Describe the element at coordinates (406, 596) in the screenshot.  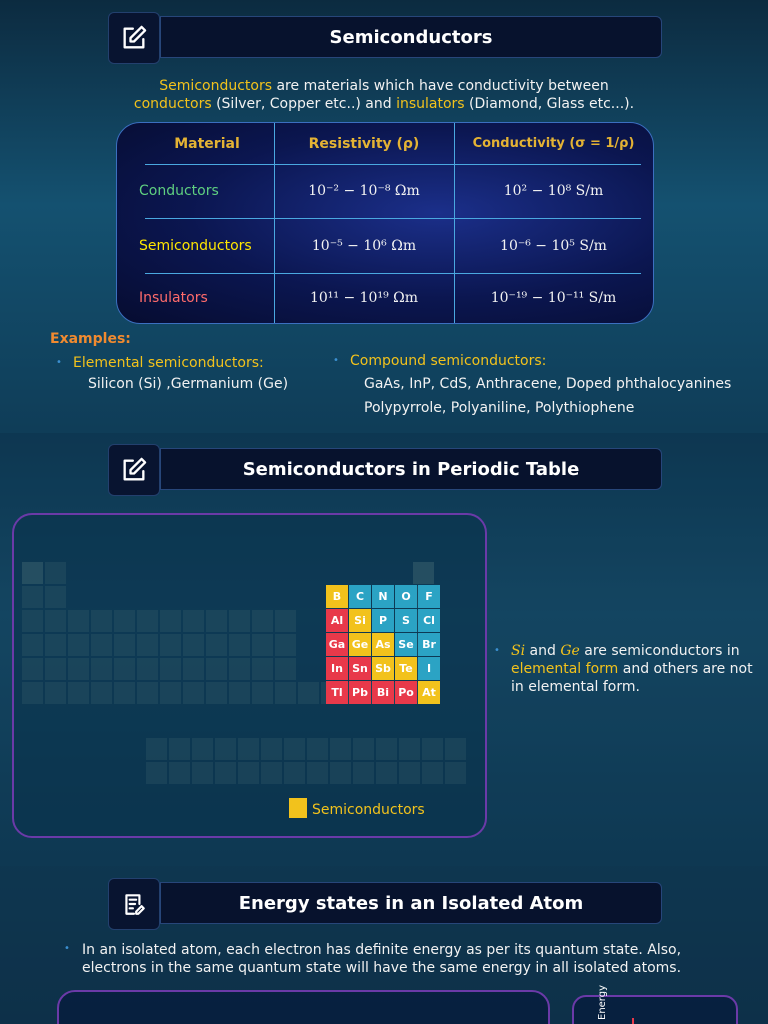
I see `element: O` at that location.